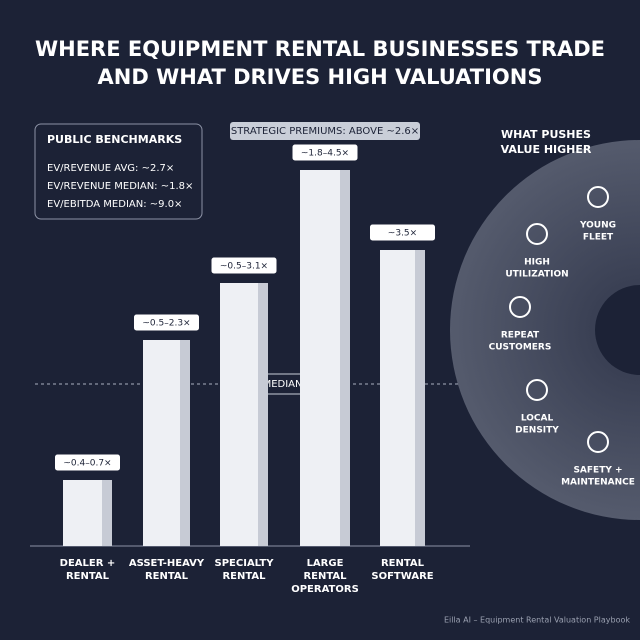 This screenshot has width=640, height=640. I want to click on median-label: PUBLIC MEDIAN ~1.8×, so click(281, 384).